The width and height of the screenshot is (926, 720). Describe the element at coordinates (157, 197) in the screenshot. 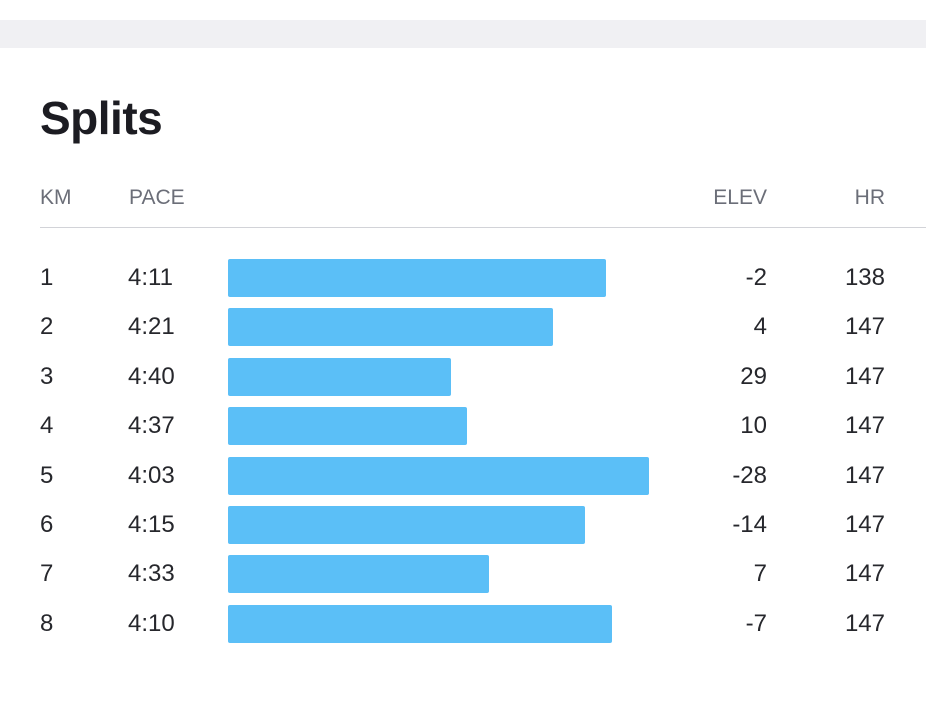

I see `column-header-pace: PACE` at that location.